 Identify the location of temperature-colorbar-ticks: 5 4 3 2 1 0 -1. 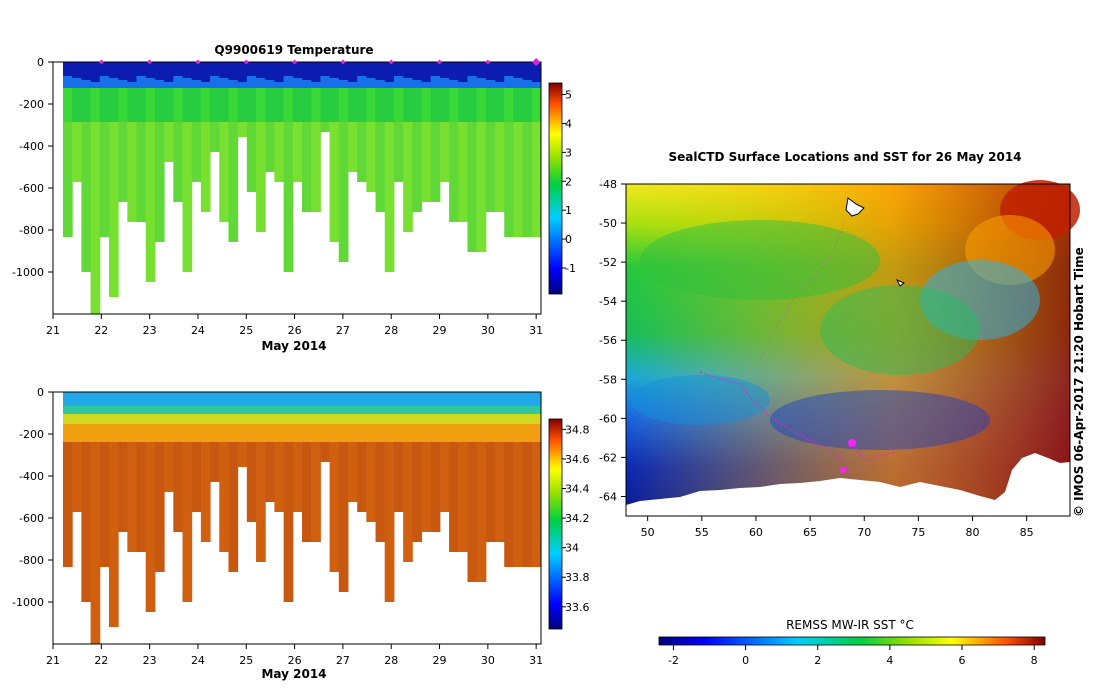
(569, 182).